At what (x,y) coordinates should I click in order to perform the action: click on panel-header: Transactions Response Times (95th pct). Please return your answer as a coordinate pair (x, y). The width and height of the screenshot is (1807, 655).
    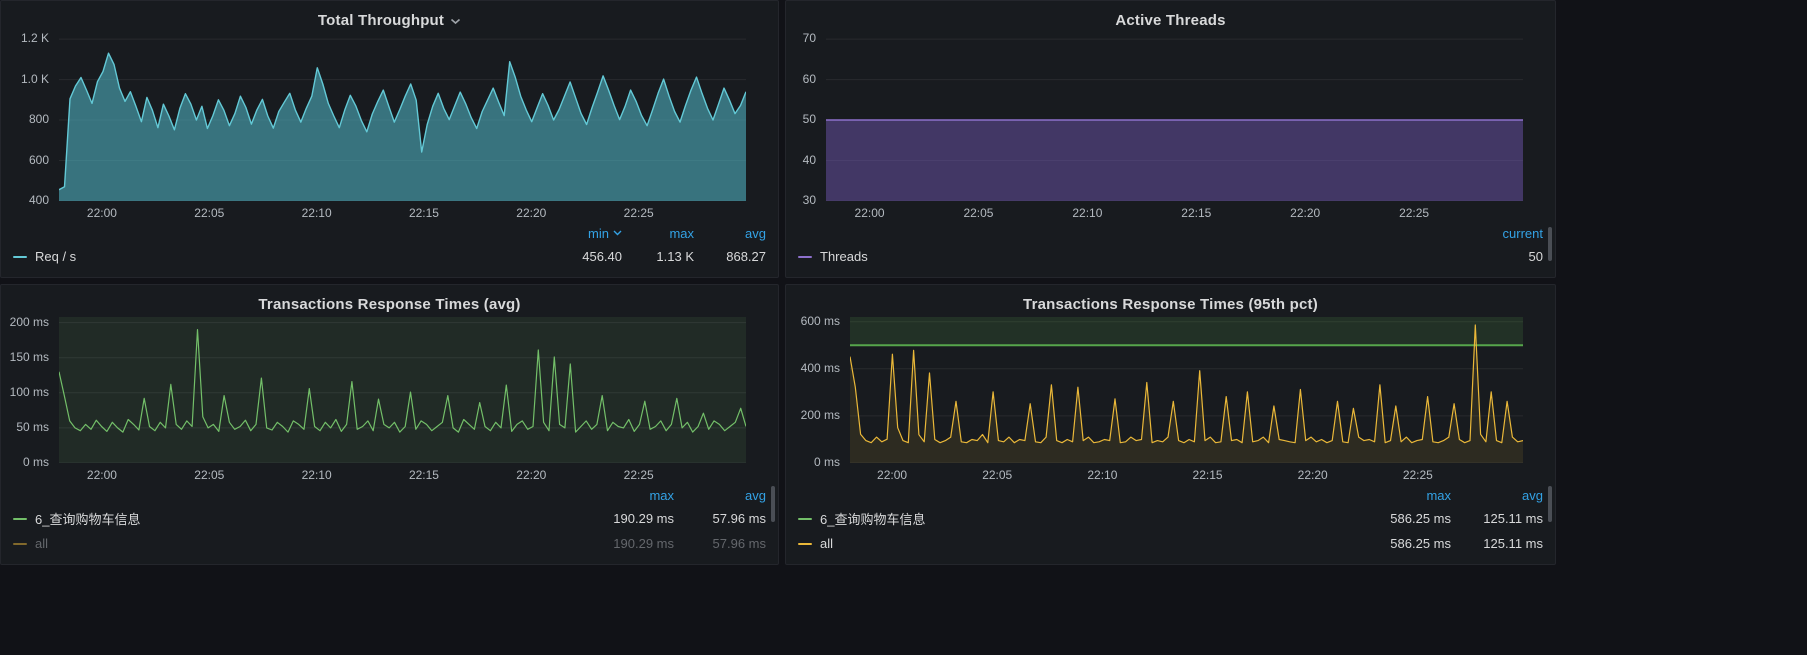
    Looking at the image, I should click on (1170, 304).